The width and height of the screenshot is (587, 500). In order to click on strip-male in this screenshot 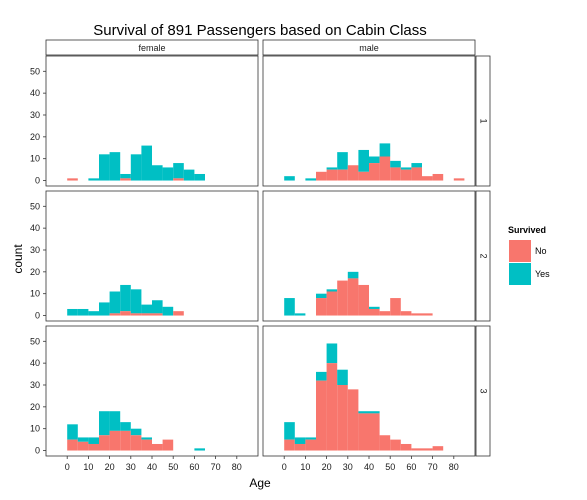, I will do `click(369, 47)`.